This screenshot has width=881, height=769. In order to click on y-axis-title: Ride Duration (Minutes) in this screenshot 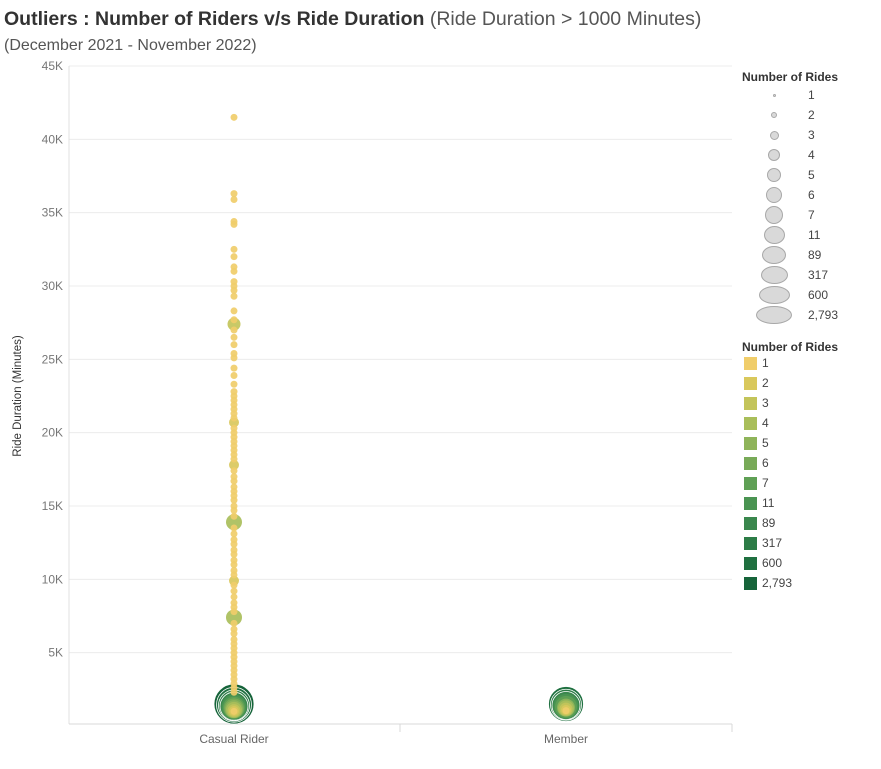, I will do `click(18, 396)`.